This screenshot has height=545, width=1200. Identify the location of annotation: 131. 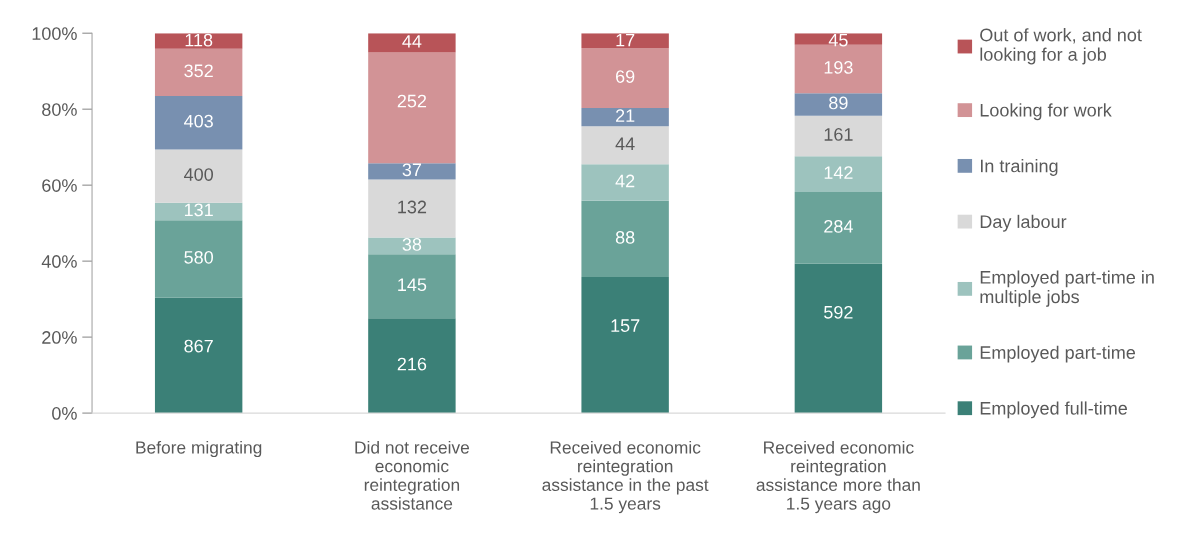
(198, 210).